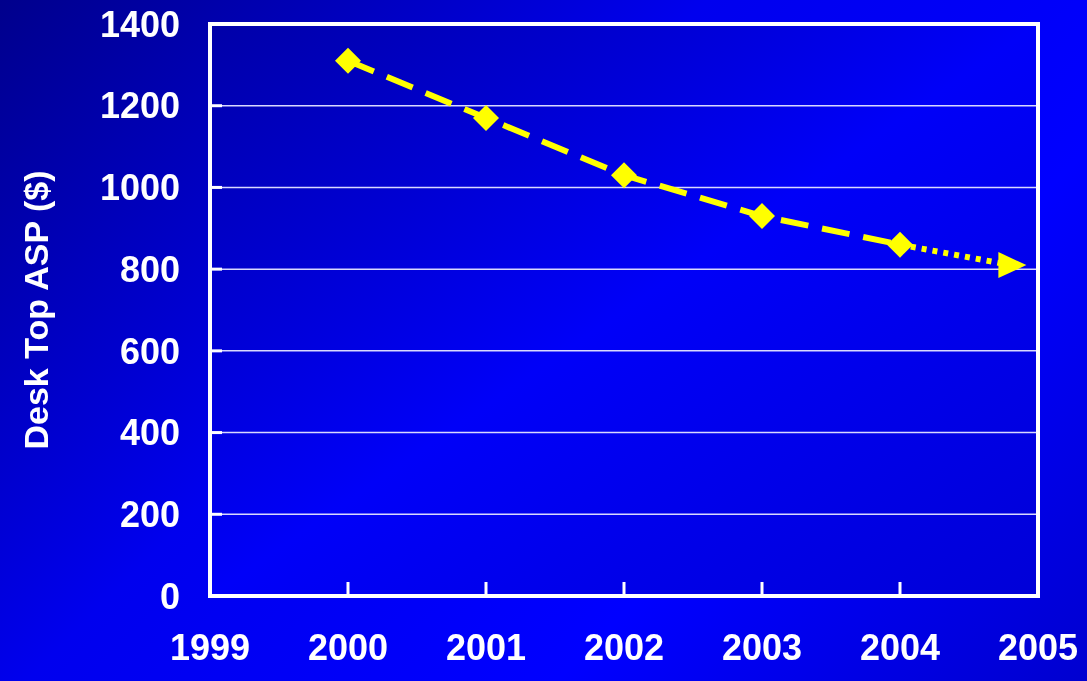 The width and height of the screenshot is (1087, 681). What do you see at coordinates (149, 351) in the screenshot?
I see `y-tick-label: 600` at bounding box center [149, 351].